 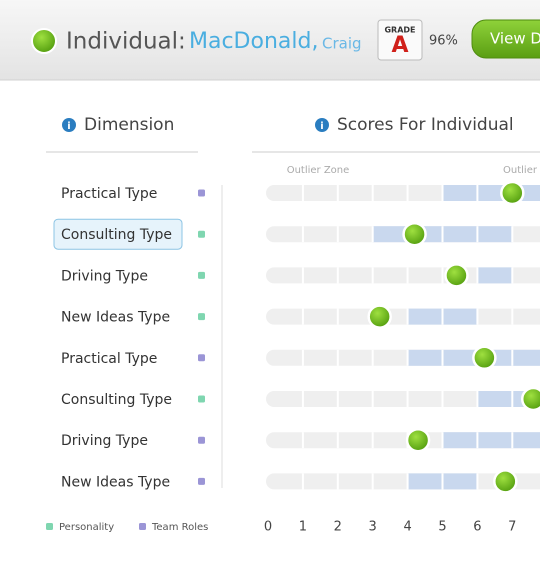 I want to click on legend-label: Team Roles, so click(x=179, y=527).